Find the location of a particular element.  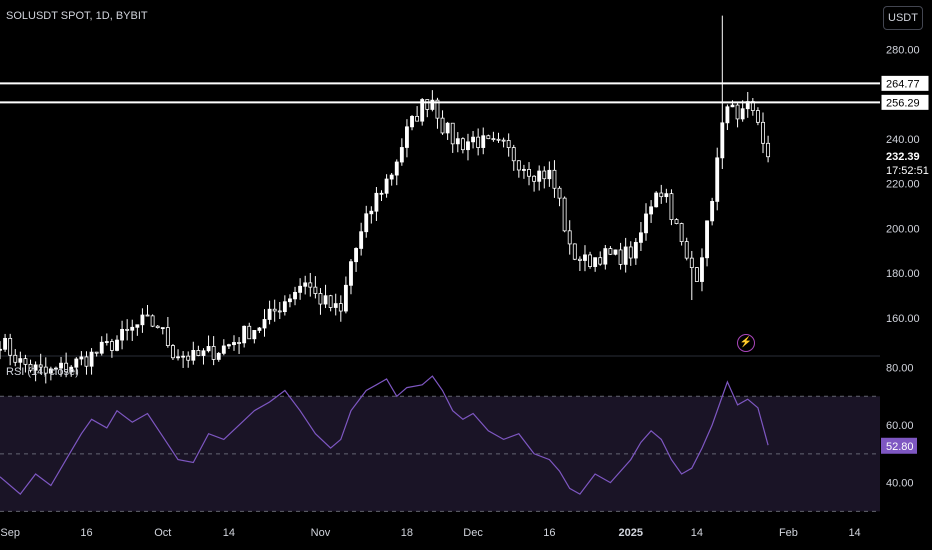

rsi-value-badge is located at coordinates (899, 445).